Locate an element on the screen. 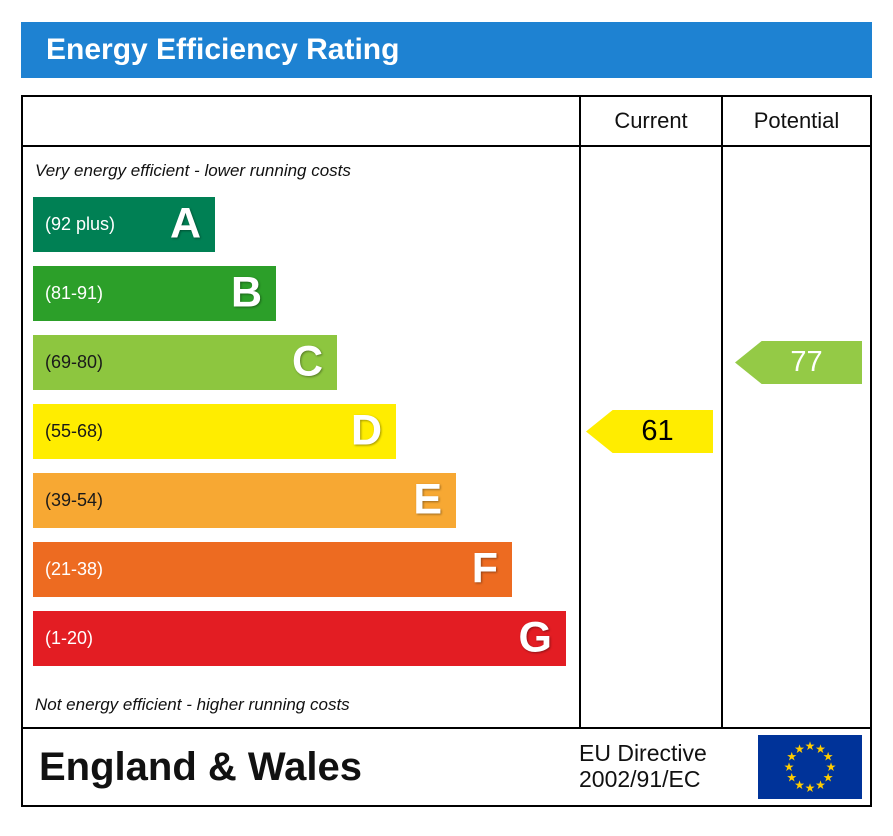  potential-column-header: Potential is located at coordinates (796, 120).